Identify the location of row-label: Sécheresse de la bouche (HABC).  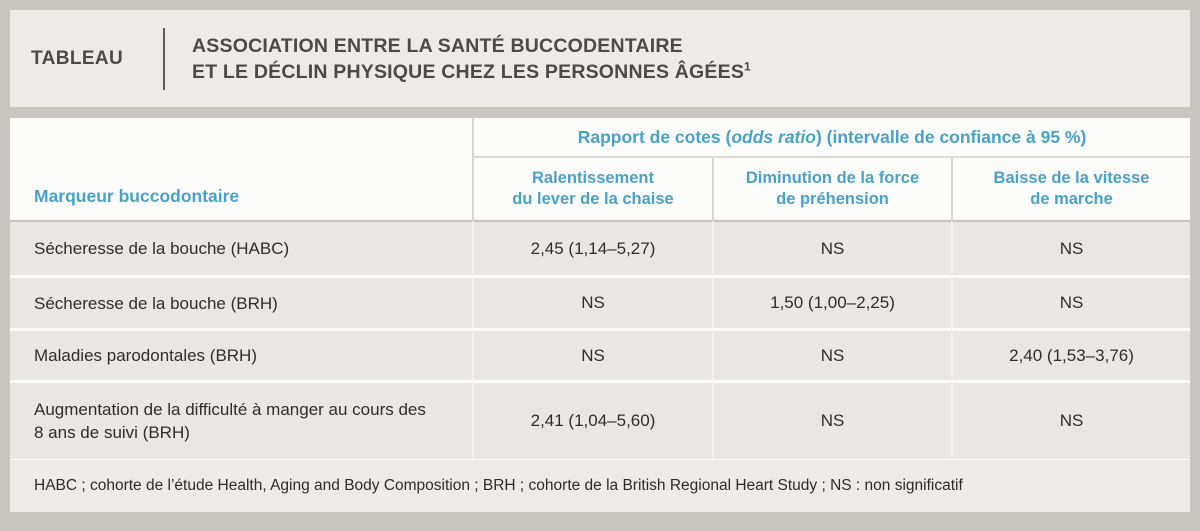
(241, 247).